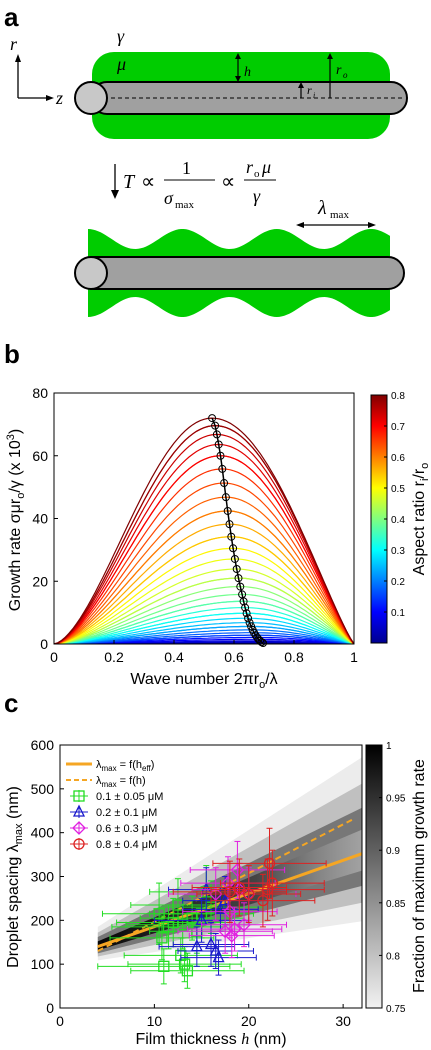  What do you see at coordinates (398, 489) in the screenshot?
I see `colorbar-tick-label: 0.5` at bounding box center [398, 489].